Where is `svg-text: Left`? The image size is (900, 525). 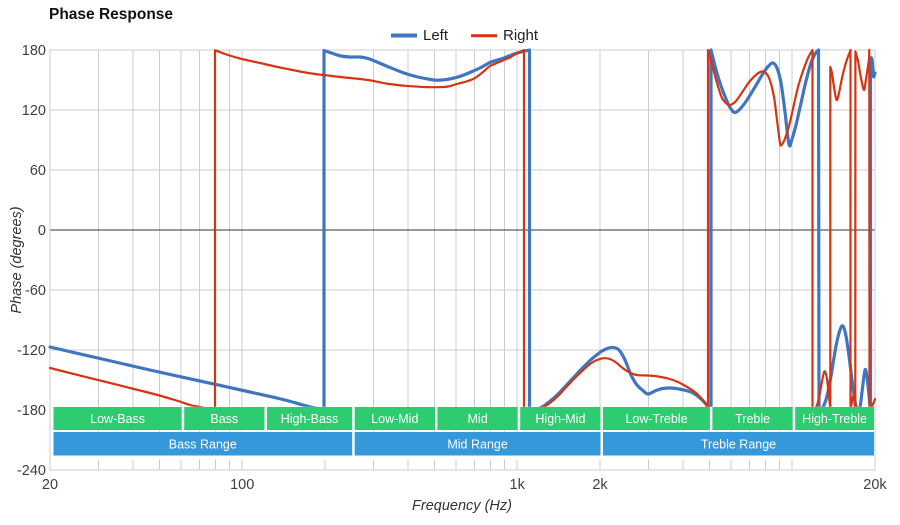 svg-text: Left is located at coordinates (436, 35).